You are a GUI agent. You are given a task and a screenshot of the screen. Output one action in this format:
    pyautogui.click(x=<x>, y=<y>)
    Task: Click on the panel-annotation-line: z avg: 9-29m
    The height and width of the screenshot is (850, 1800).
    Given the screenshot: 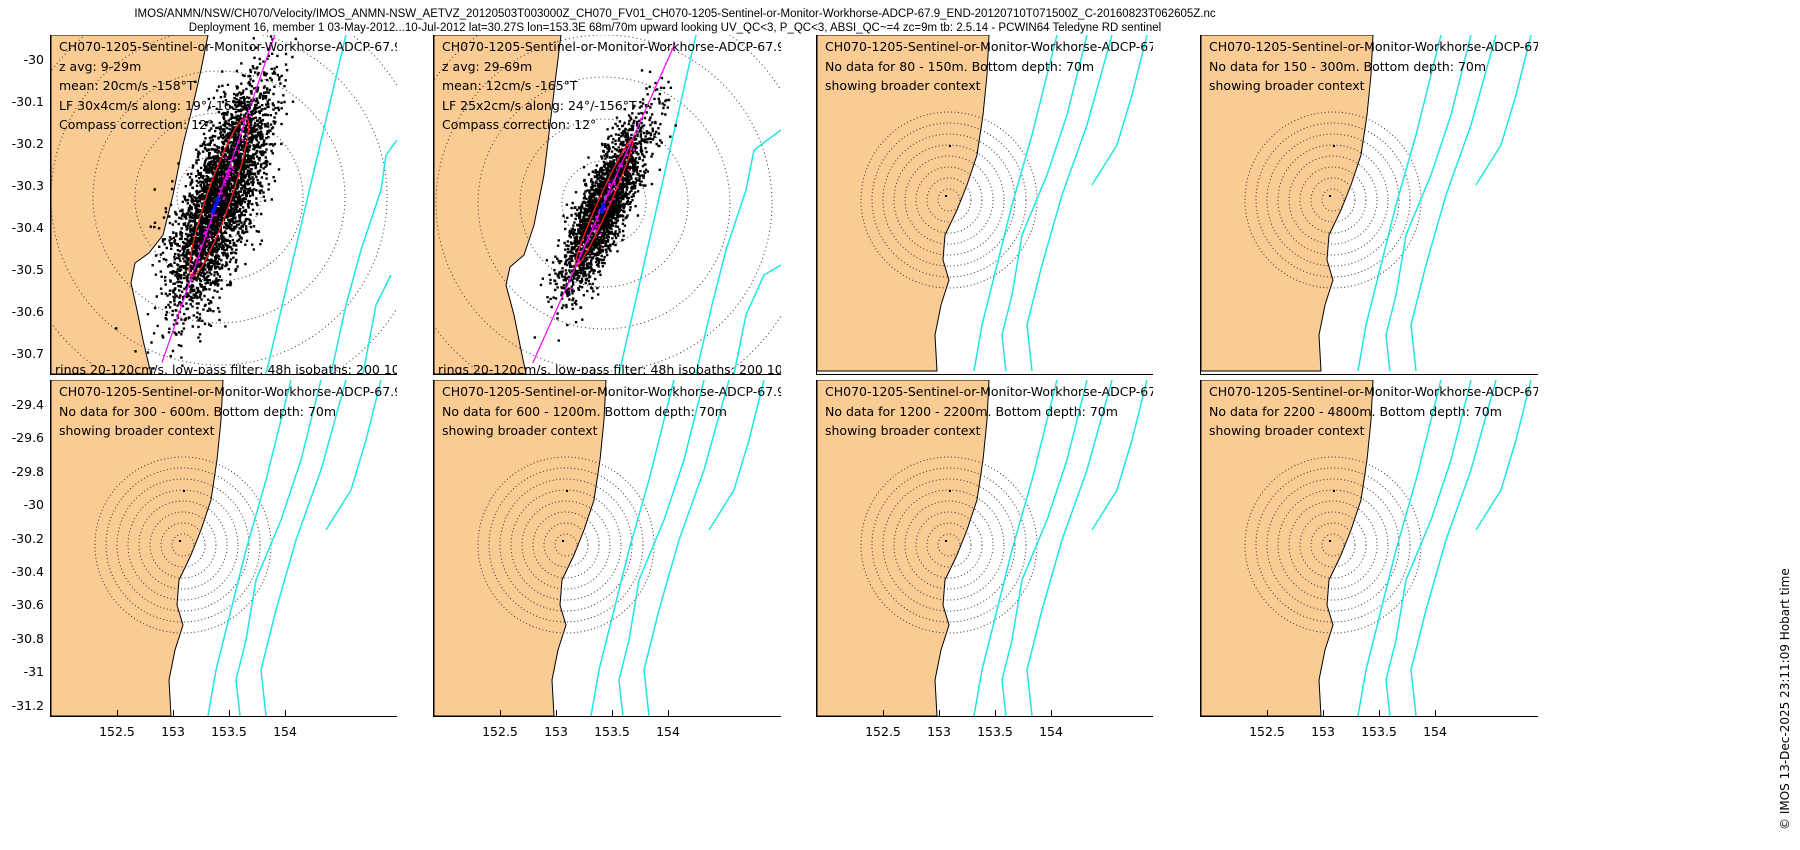 What is the action you would take?
    pyautogui.click(x=100, y=66)
    